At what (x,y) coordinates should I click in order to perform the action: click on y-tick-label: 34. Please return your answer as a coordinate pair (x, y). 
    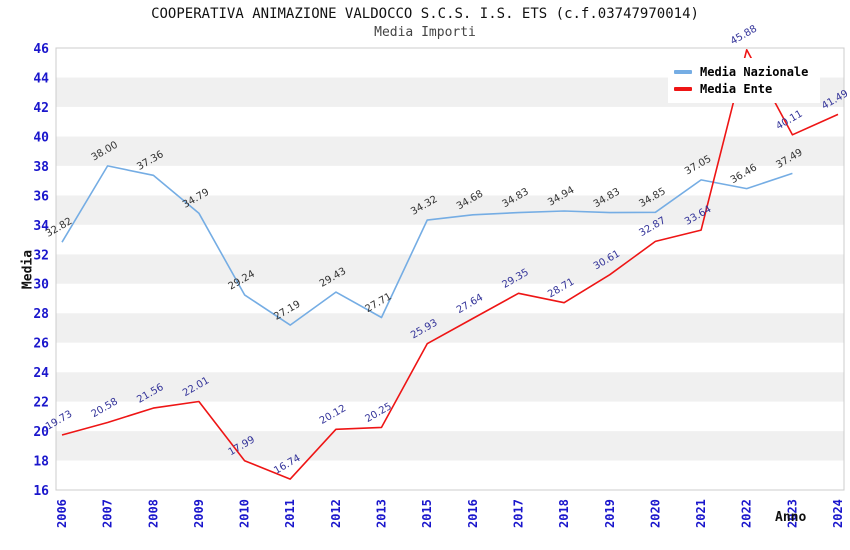
    Looking at the image, I should click on (41, 226).